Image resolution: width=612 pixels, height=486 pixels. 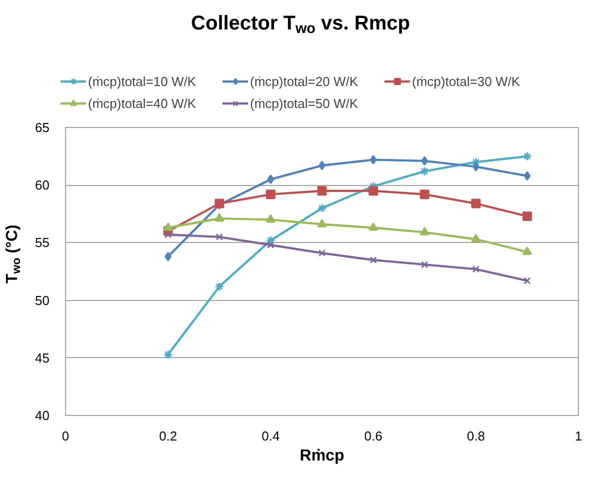 What do you see at coordinates (42, 415) in the screenshot?
I see `y-tick-label: 40` at bounding box center [42, 415].